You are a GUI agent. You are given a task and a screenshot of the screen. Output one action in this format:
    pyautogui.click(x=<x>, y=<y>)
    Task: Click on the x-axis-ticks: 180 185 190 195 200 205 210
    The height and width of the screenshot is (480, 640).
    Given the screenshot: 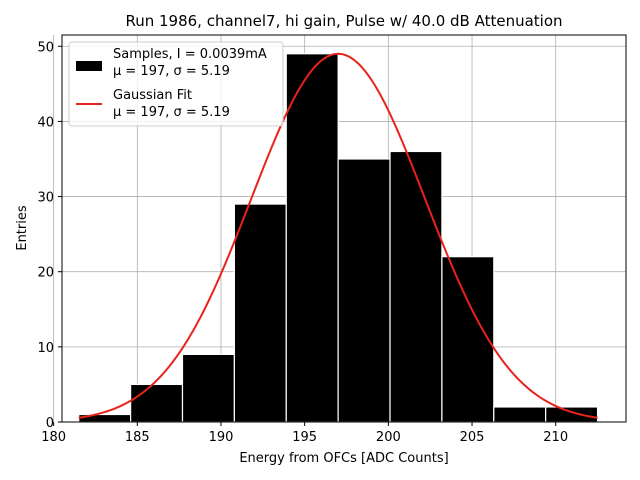 What is the action you would take?
    pyautogui.click(x=304, y=433)
    